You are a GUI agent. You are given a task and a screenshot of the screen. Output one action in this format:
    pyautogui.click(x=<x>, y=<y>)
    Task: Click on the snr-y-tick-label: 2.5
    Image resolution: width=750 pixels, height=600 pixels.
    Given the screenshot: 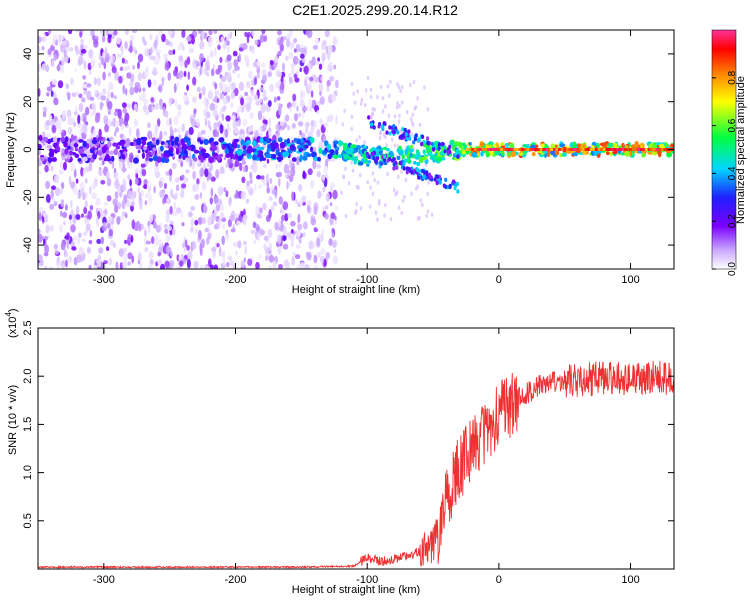 What is the action you would take?
    pyautogui.click(x=28, y=327)
    